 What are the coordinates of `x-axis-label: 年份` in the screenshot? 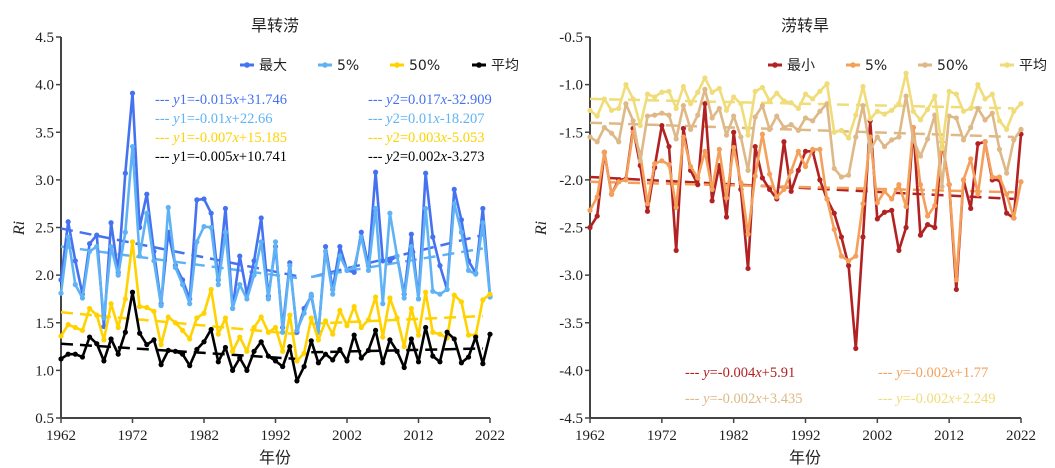 It's located at (805, 457).